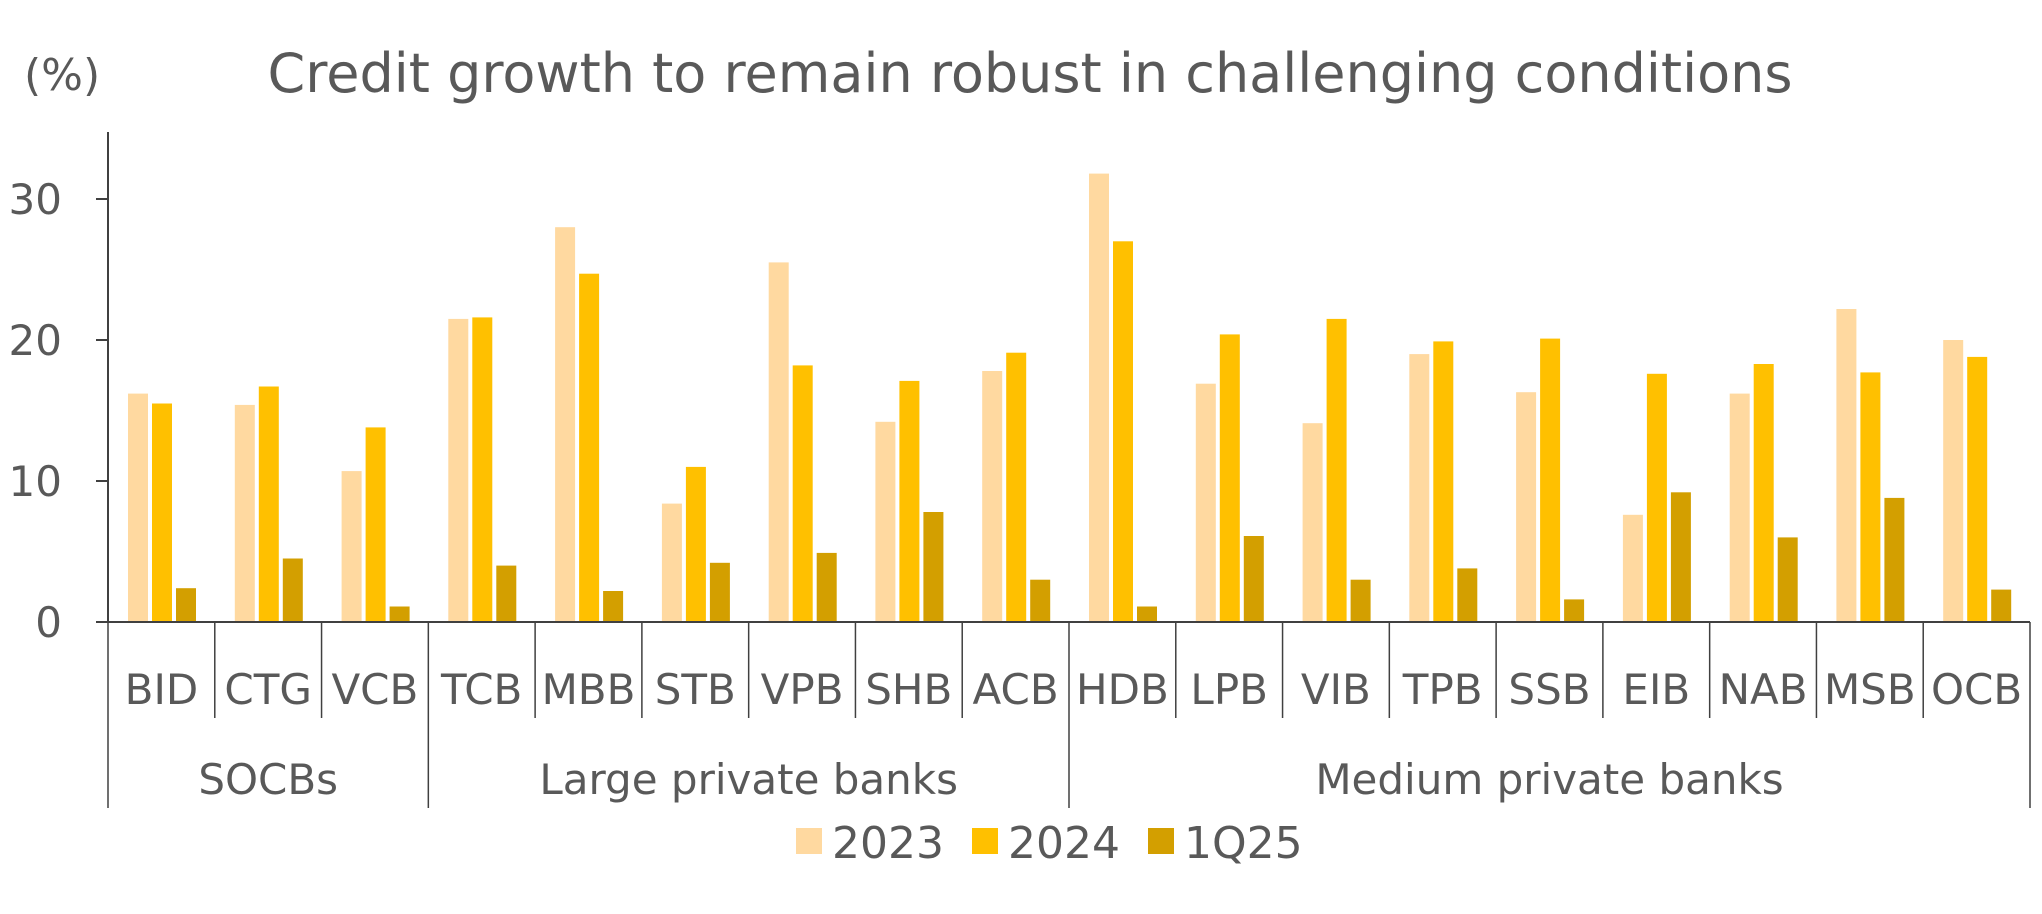 The image size is (2042, 914). I want to click on x-tick-label: HDB, so click(1122, 689).